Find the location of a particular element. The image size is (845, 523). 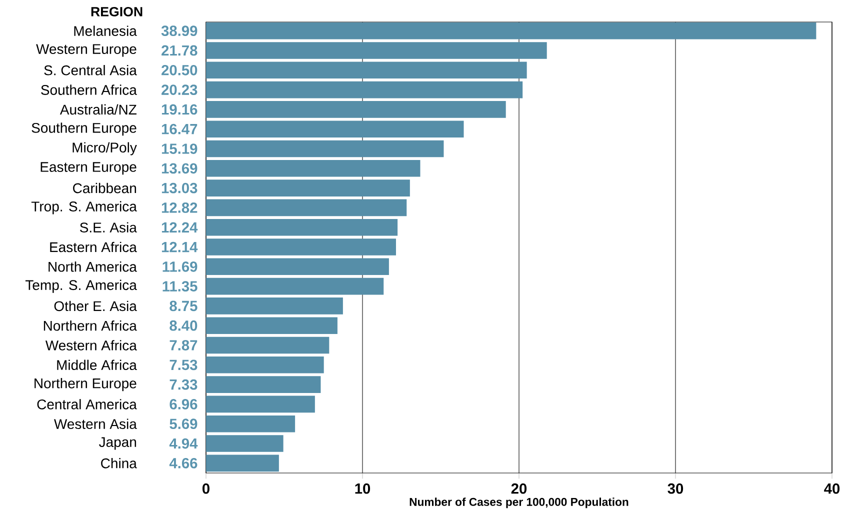

y-tick-label: Micro/Poly is located at coordinates (104, 149).